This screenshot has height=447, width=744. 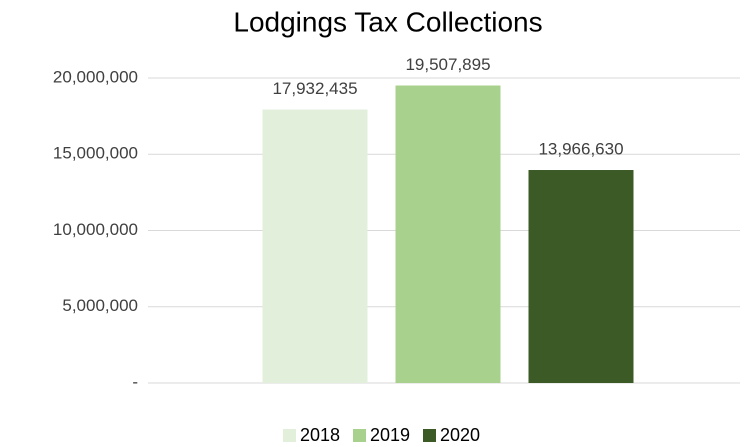 I want to click on y-tick-label: -, so click(x=135, y=381).